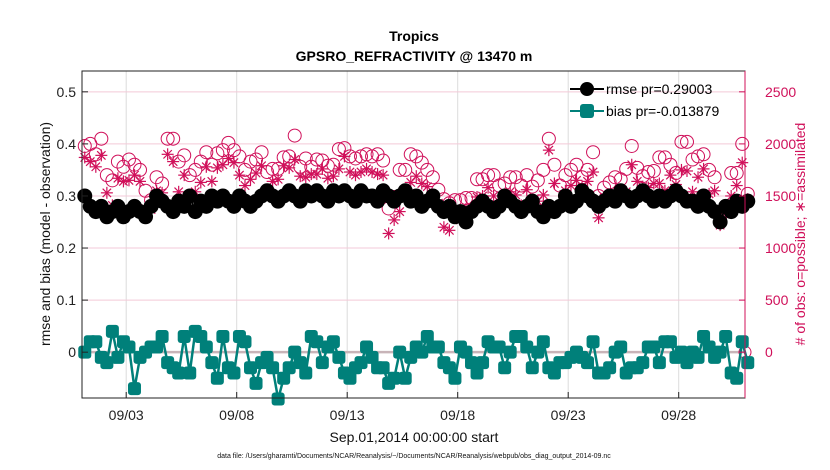 This screenshot has width=830, height=470. What do you see at coordinates (45, 234) in the screenshot?
I see `y-axis-label-left: rmse and bias (model - observation)` at bounding box center [45, 234].